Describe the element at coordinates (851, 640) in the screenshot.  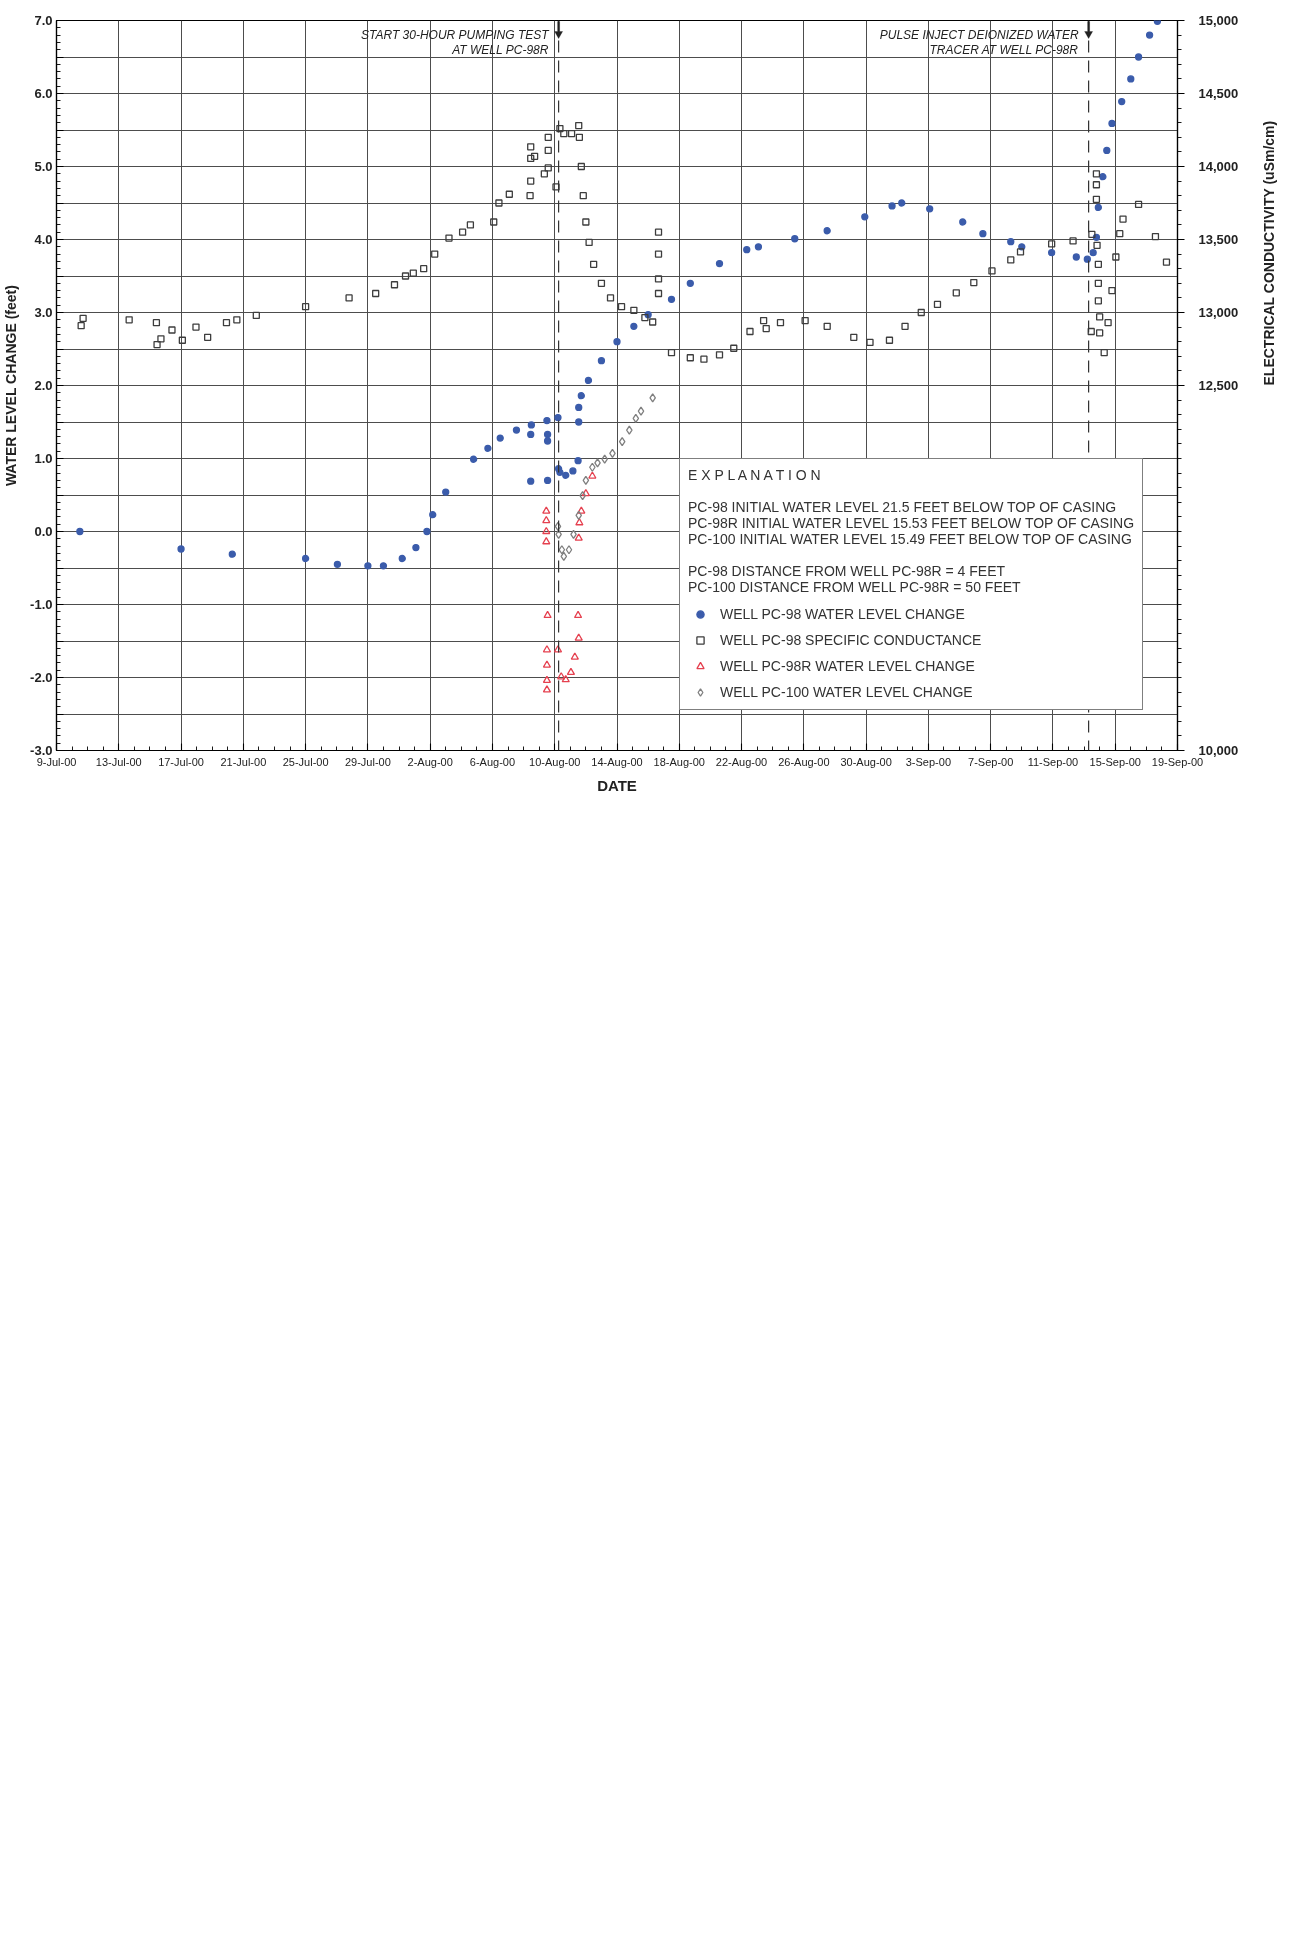
I see `legend-label: WELL PC-98 SPECIFIC CONDUCTANCE` at that location.